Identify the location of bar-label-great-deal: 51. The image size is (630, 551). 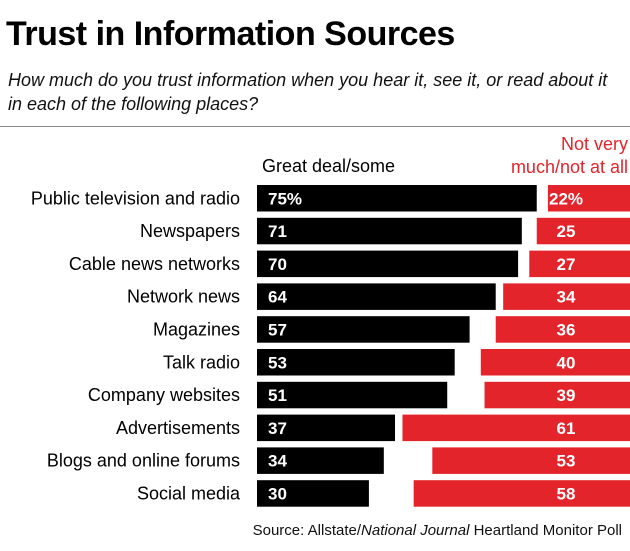
(277, 395).